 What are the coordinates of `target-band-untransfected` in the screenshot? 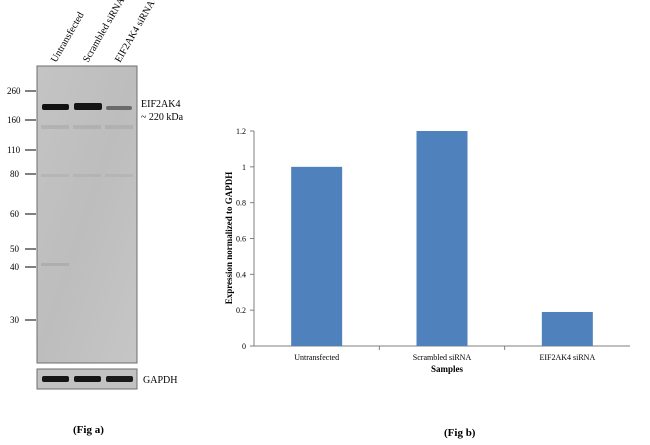 It's located at (55, 107).